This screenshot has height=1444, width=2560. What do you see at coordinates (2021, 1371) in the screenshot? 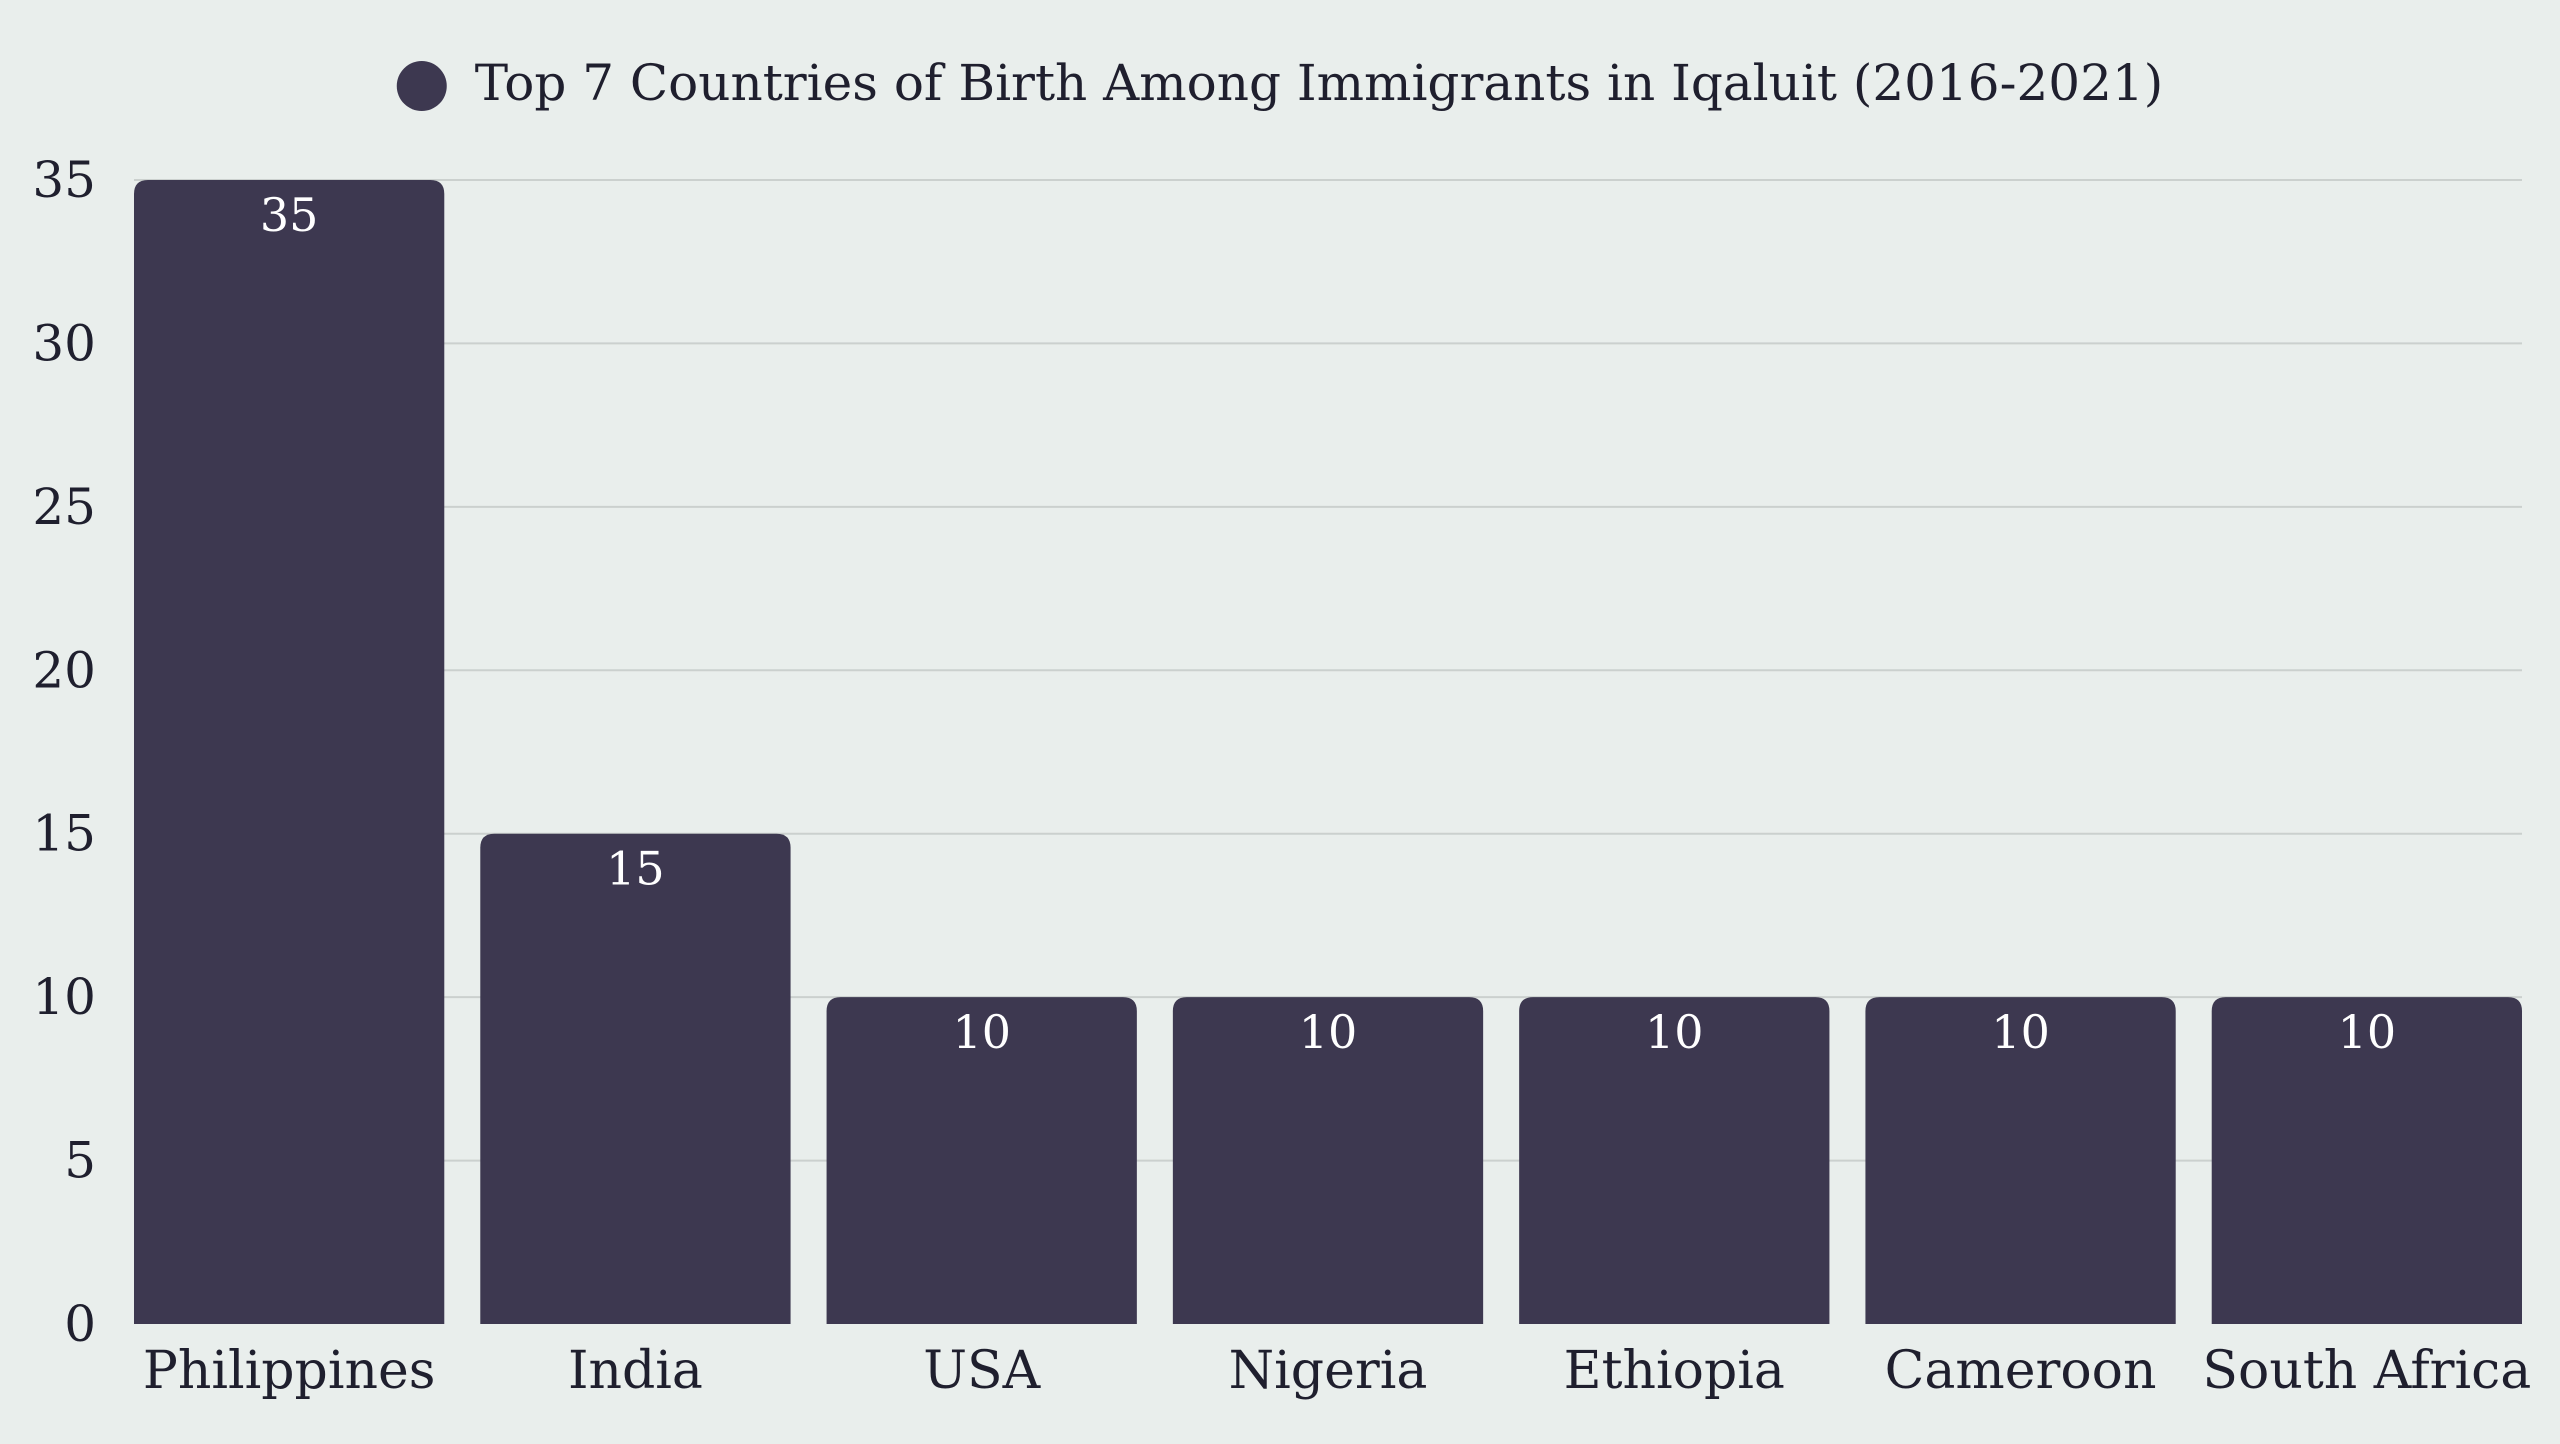
I see `x-tick-label: Cameroon` at bounding box center [2021, 1371].